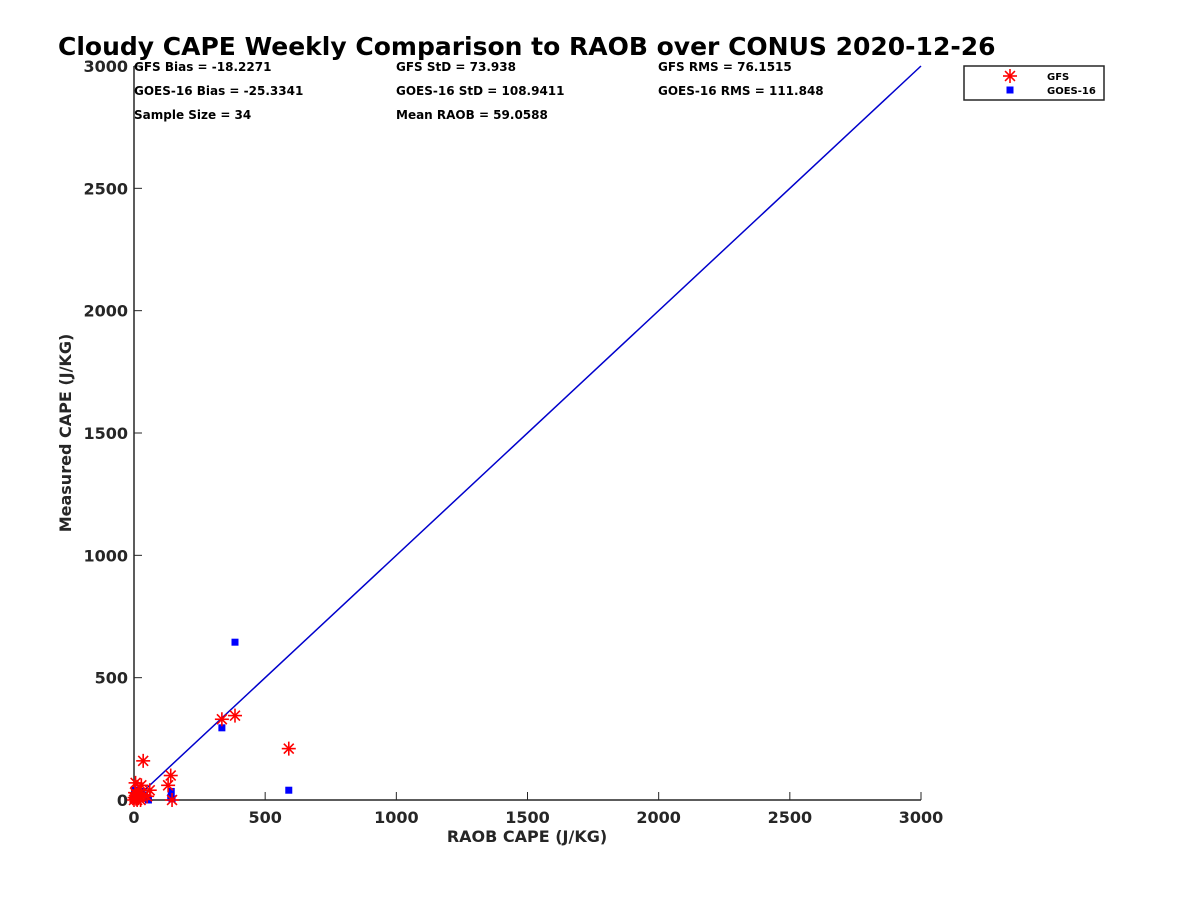 Image resolution: width=1200 pixels, height=900 pixels. I want to click on y-axis-ticks: 0 500 1000 1500 2000 2500 3000, so click(112, 433).